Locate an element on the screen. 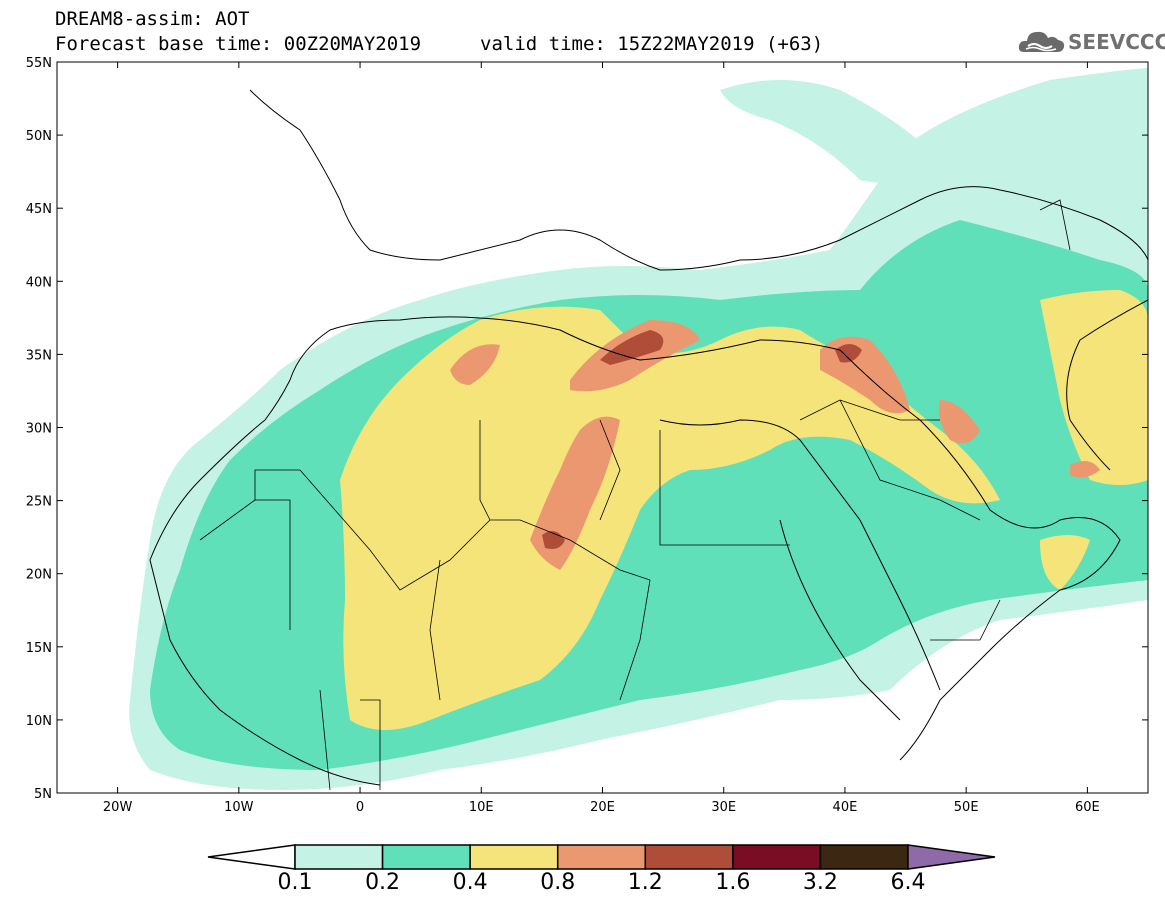 This screenshot has height=905, width=1165. lat-label: 15N is located at coordinates (39, 648).